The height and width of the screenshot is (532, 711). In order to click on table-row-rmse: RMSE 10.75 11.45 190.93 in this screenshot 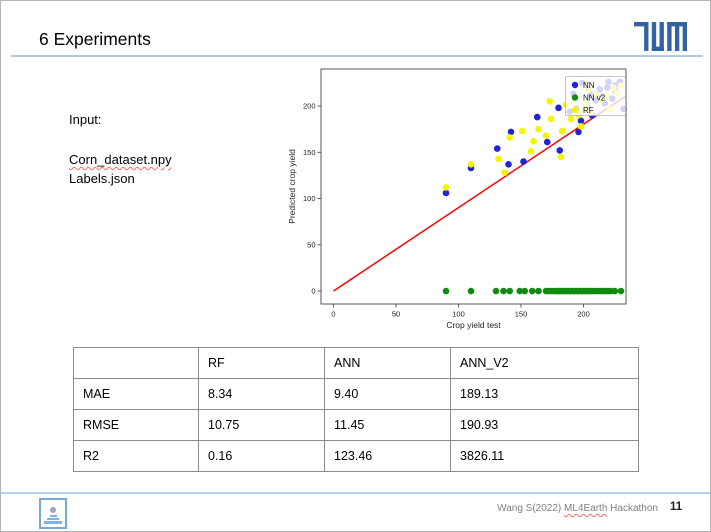, I will do `click(356, 425)`.